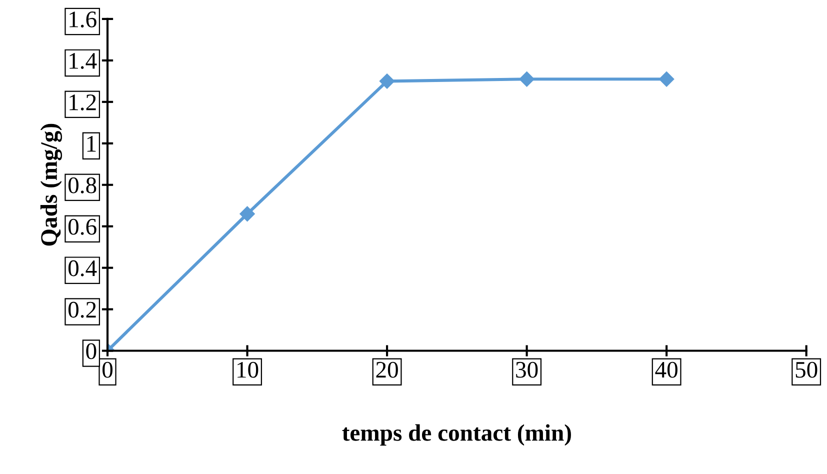  What do you see at coordinates (107, 370) in the screenshot?
I see `x-tick-label: 0` at bounding box center [107, 370].